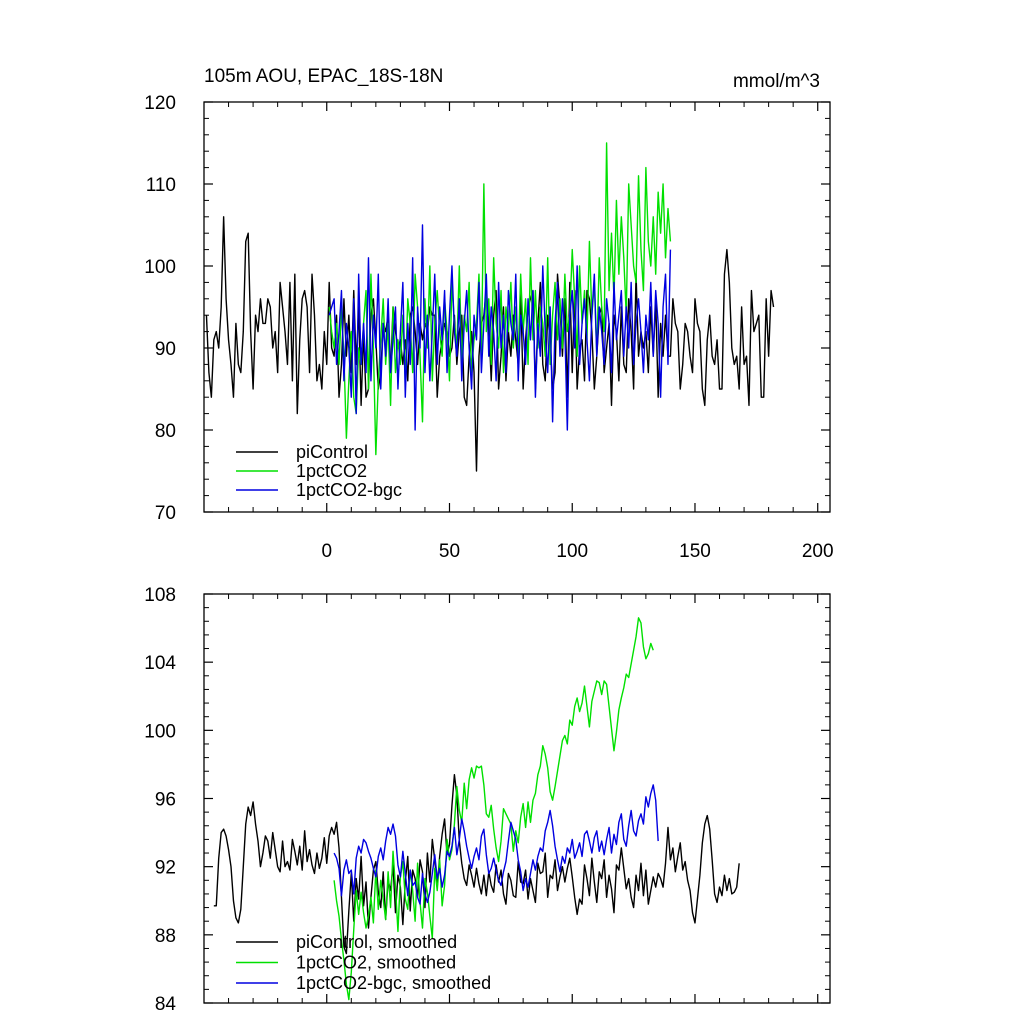 This screenshot has height=1024, width=1024. I want to click on y-tick-label: 70, so click(165, 513).